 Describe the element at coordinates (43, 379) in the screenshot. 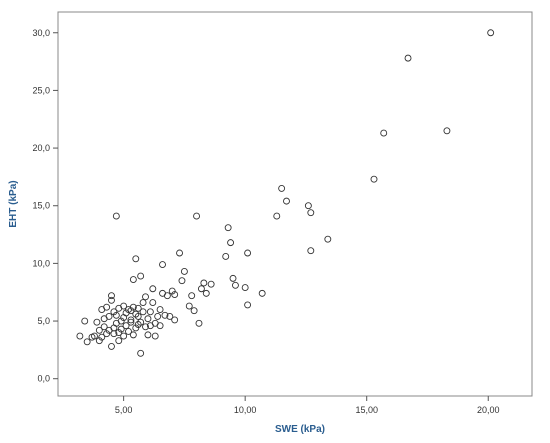

I see `y-tick-label: 0,0` at that location.